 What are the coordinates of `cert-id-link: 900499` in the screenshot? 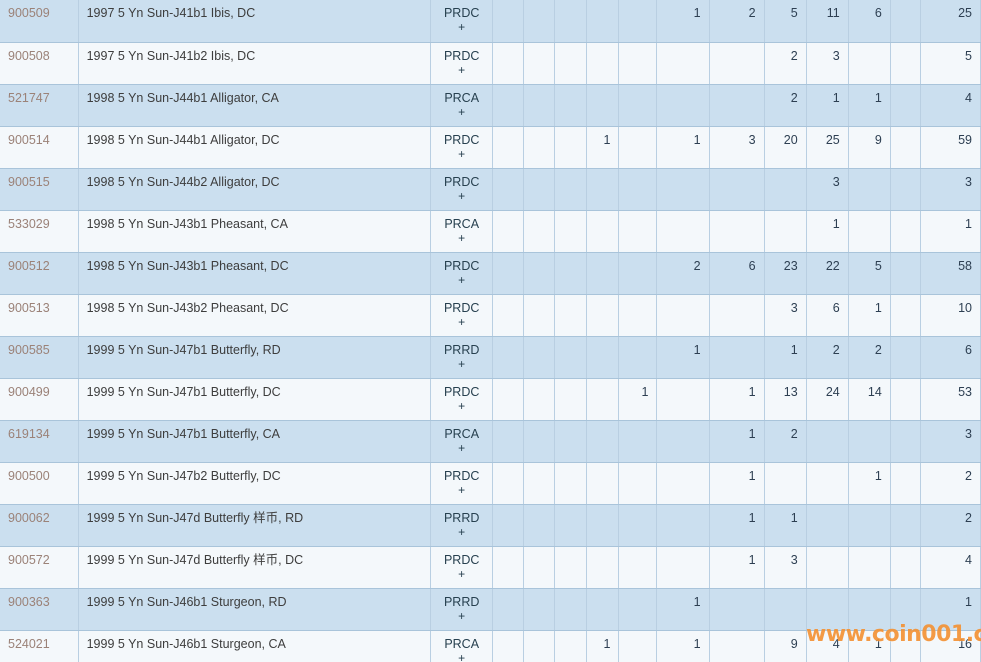 It's located at (29, 391).